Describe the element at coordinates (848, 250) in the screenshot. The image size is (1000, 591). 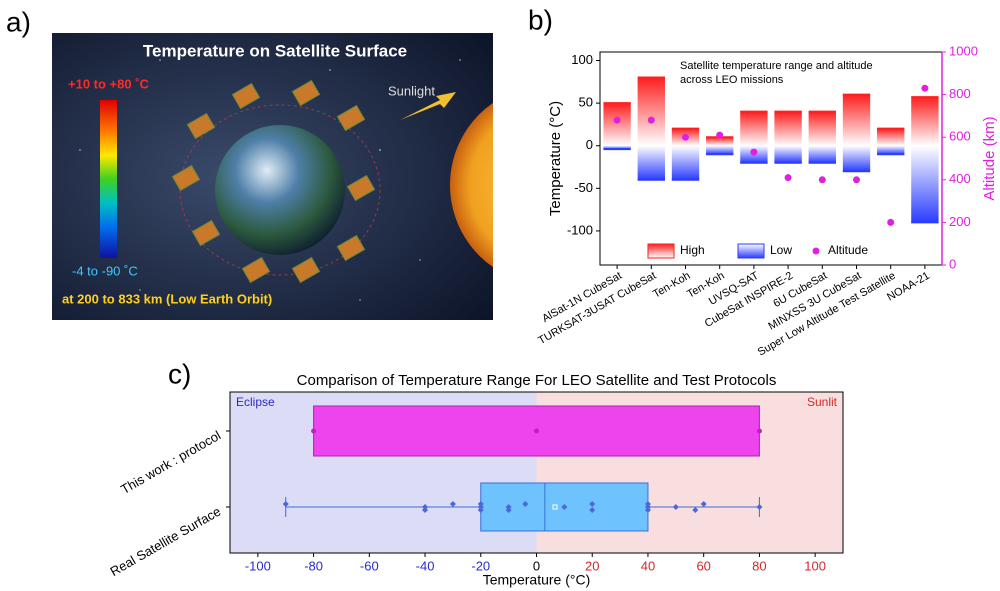
I see `legend-label: Altitude` at that location.